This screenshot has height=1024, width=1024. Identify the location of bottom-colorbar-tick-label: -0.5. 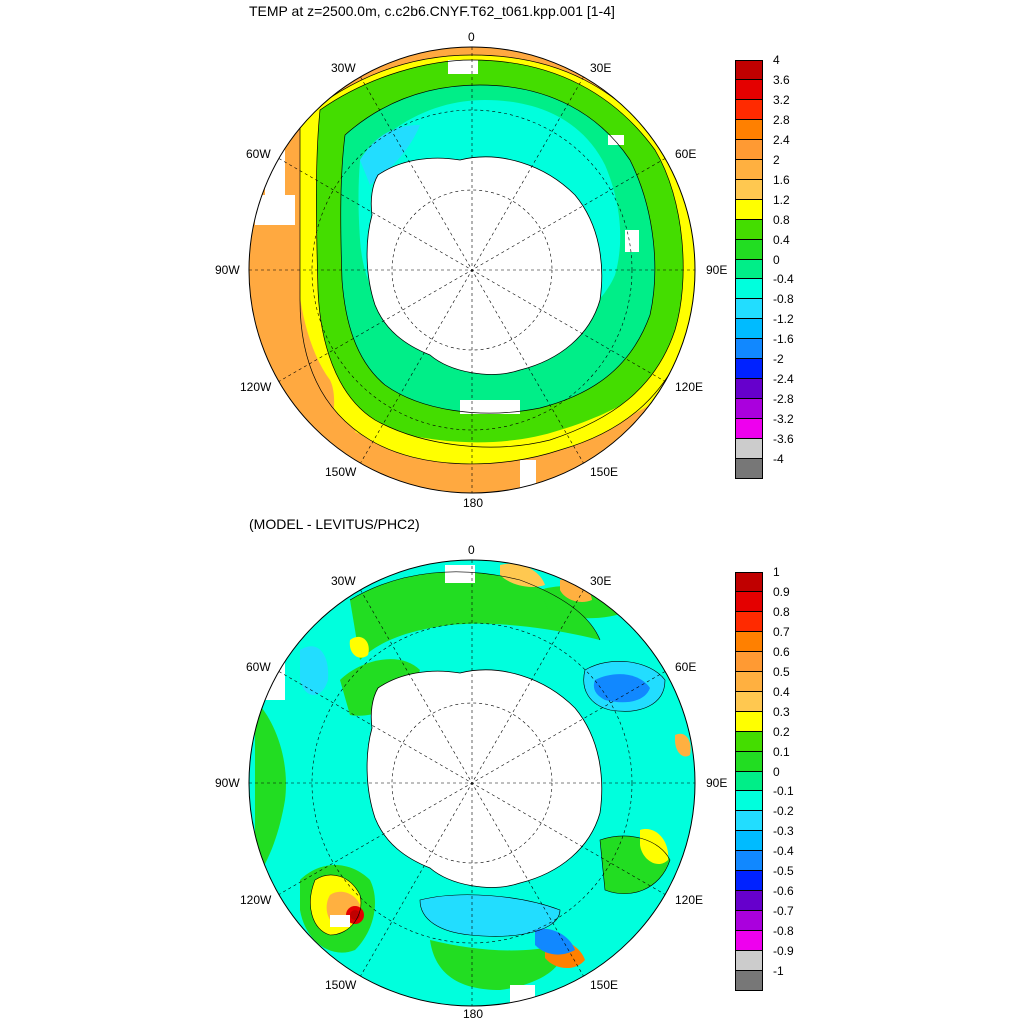
(783, 871).